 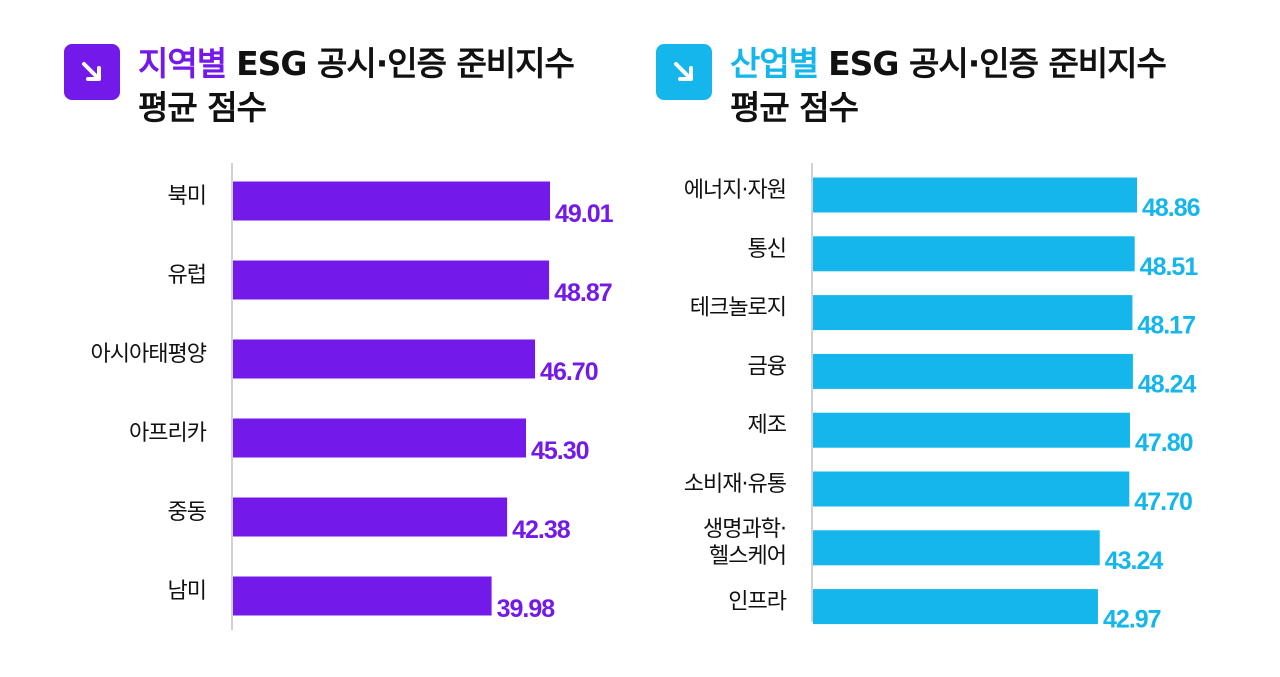 What do you see at coordinates (405, 63) in the screenshot?
I see `region-chart-title-rest: ESG 공시·인증 준비지수` at bounding box center [405, 63].